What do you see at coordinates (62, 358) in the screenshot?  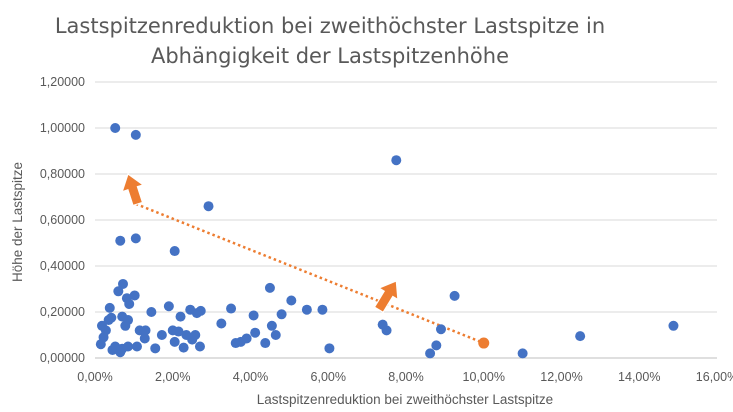 I see `y-tick-label: 0,00000` at bounding box center [62, 358].